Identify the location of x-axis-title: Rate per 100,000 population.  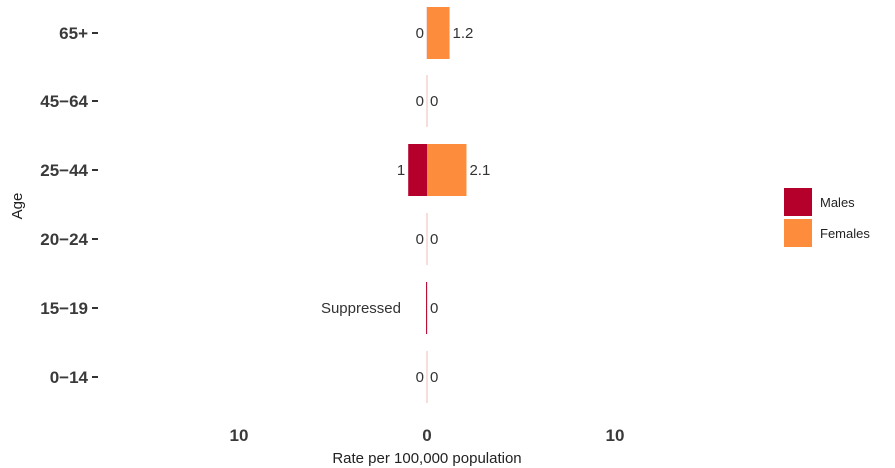
(426, 458).